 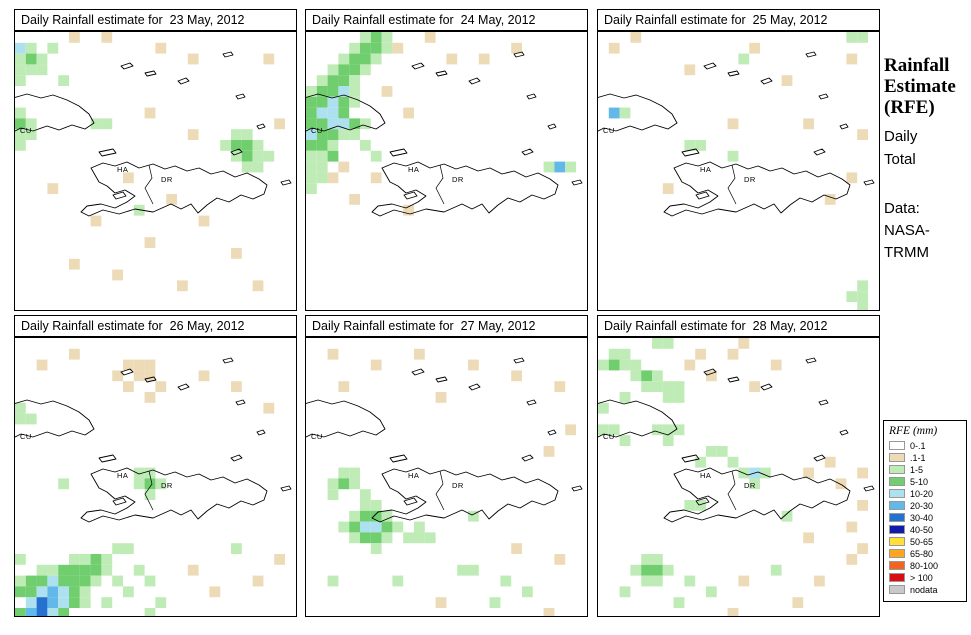 What do you see at coordinates (155, 326) in the screenshot?
I see `panel-title: Daily Rainfall estimate for 26 May, 2012` at bounding box center [155, 326].